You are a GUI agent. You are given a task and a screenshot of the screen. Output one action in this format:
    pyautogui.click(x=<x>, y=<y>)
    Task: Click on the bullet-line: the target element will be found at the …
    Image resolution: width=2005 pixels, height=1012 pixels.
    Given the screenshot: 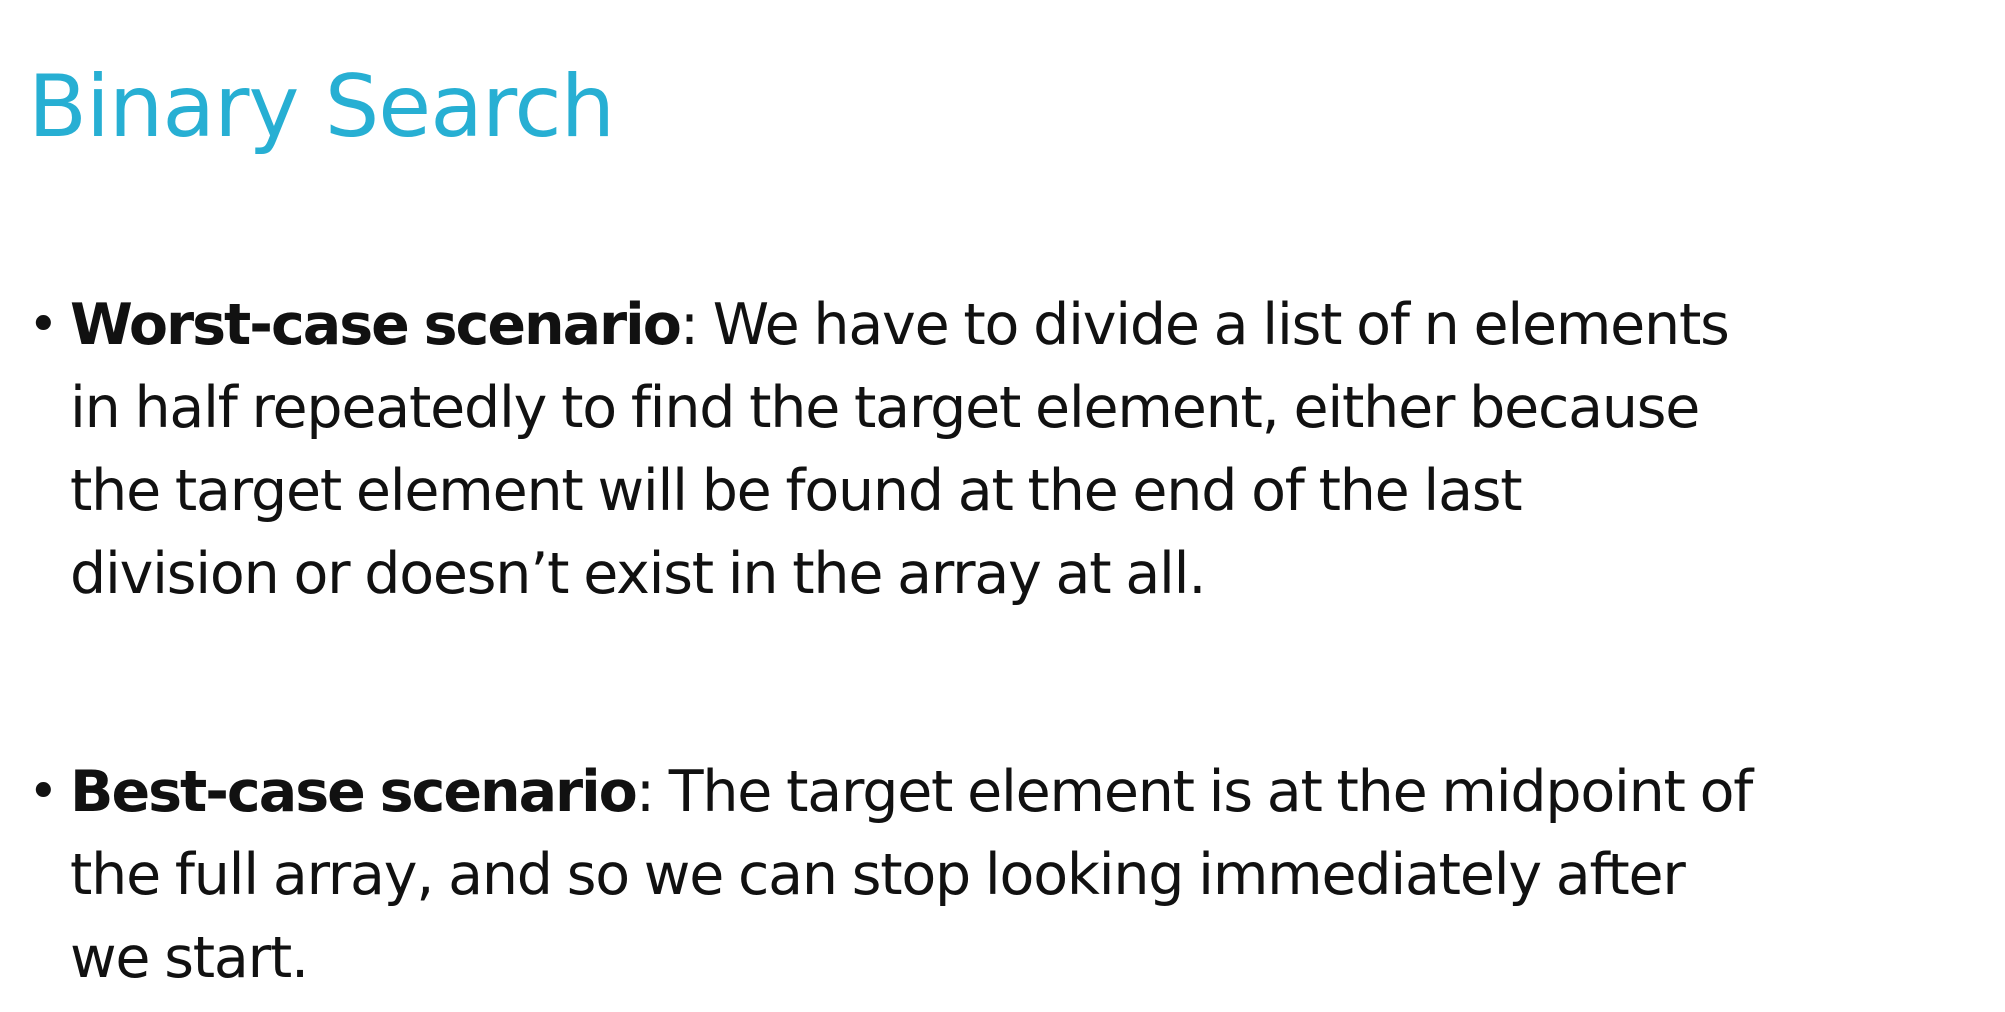 What is the action you would take?
    pyautogui.click(x=796, y=491)
    